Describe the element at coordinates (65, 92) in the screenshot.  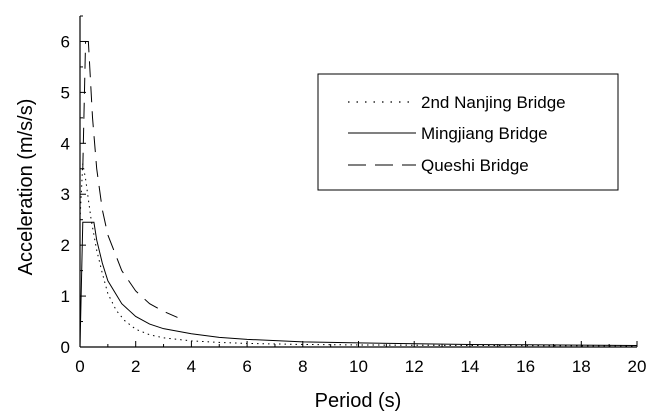
I see `y-tick-label: 5` at that location.